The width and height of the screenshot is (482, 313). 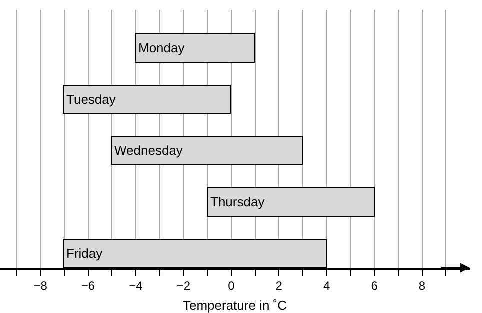 What do you see at coordinates (85, 253) in the screenshot?
I see `y-tick-label: Friday` at bounding box center [85, 253].